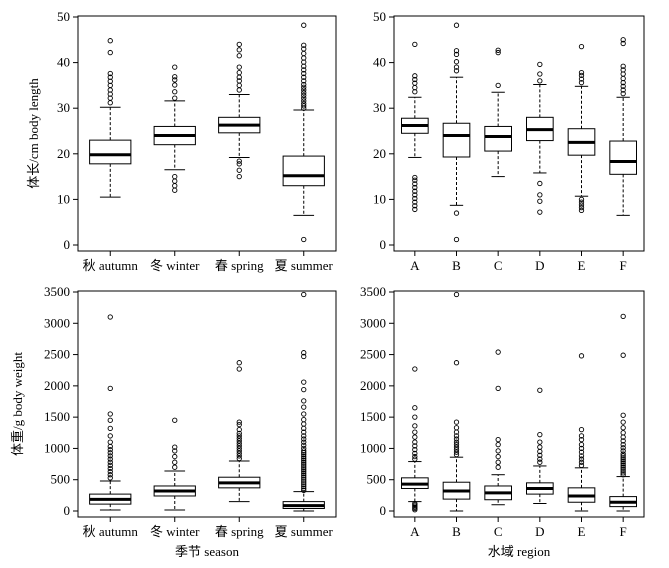  Describe the element at coordinates (623, 265) in the screenshot. I see `x-category-label: F` at that location.